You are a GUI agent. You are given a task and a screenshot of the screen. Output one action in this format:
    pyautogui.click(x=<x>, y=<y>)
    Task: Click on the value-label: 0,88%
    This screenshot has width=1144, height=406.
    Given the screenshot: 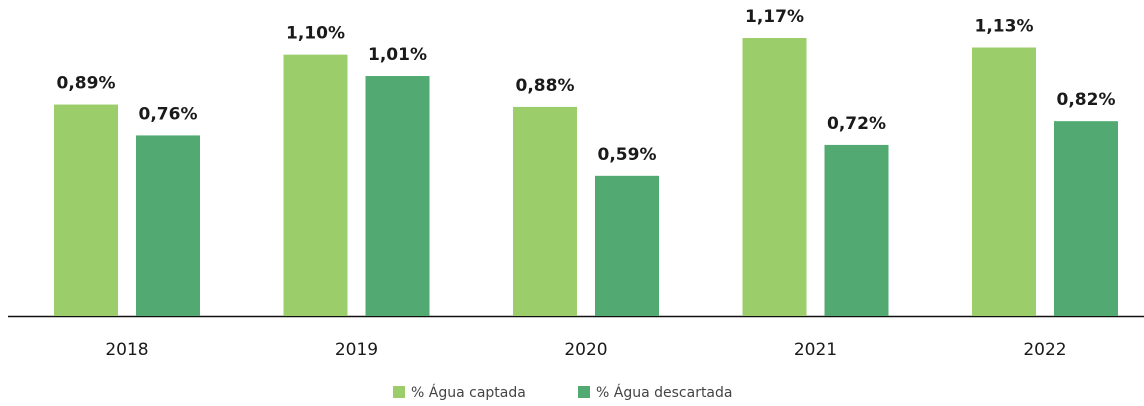 What is the action you would take?
    pyautogui.click(x=545, y=86)
    